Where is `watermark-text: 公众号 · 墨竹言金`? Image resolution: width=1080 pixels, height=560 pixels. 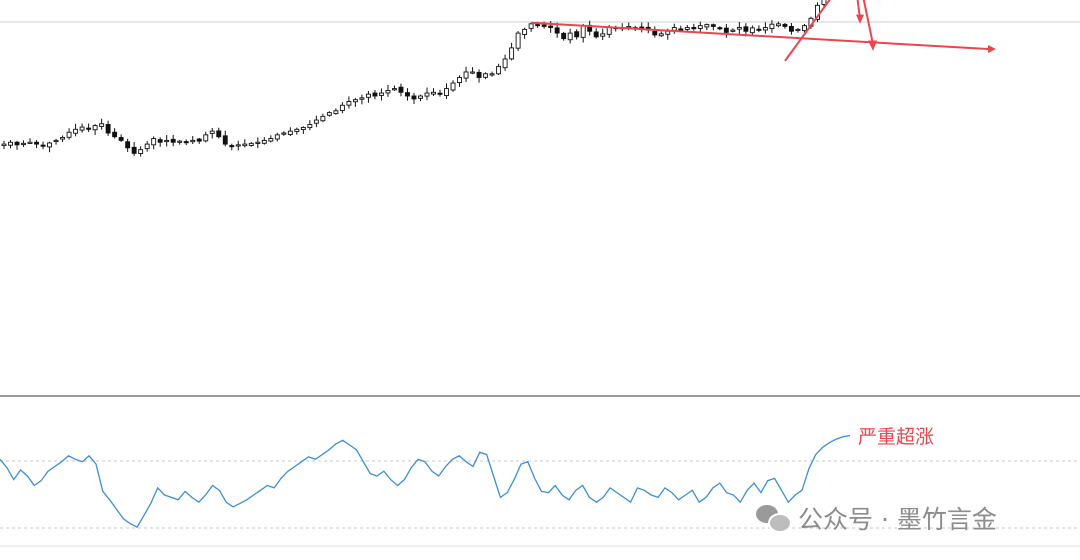
watermark-text: 公众号 · 墨竹言金 is located at coordinates (897, 519).